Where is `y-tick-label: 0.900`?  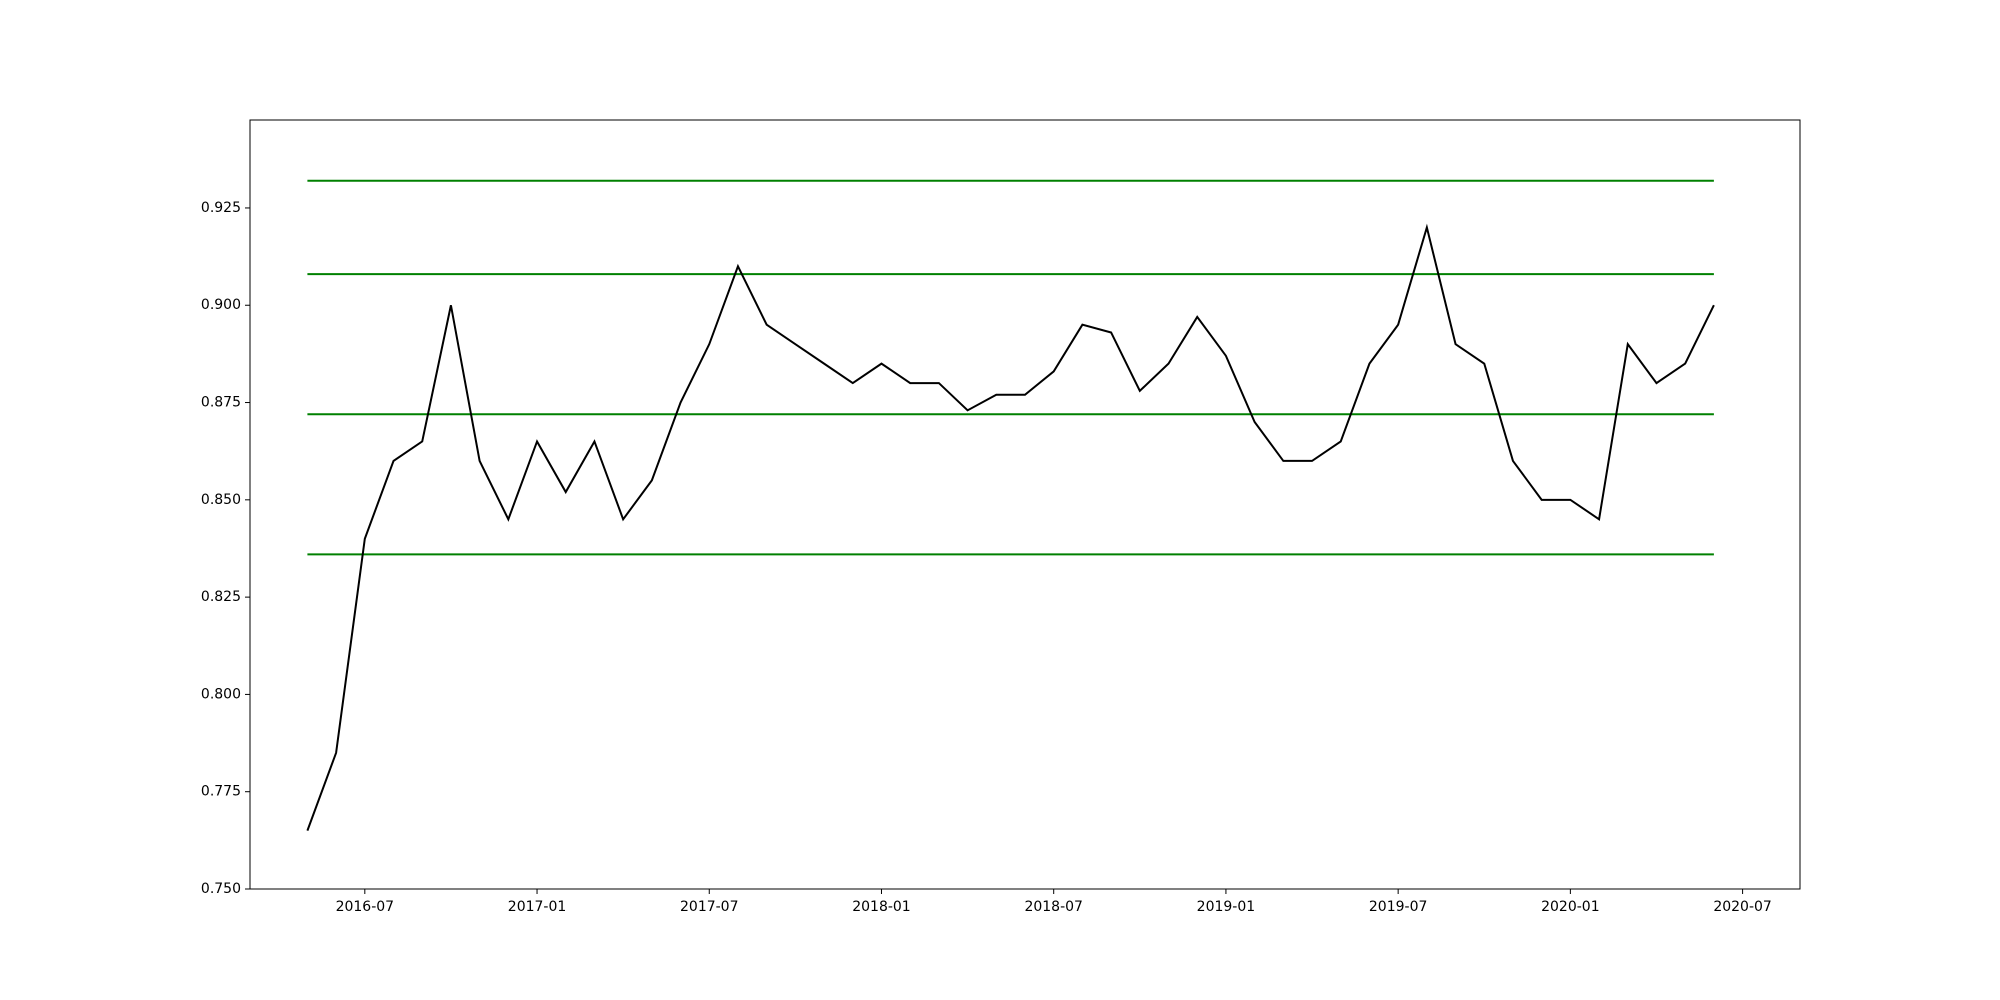 y-tick-label: 0.900 is located at coordinates (221, 305).